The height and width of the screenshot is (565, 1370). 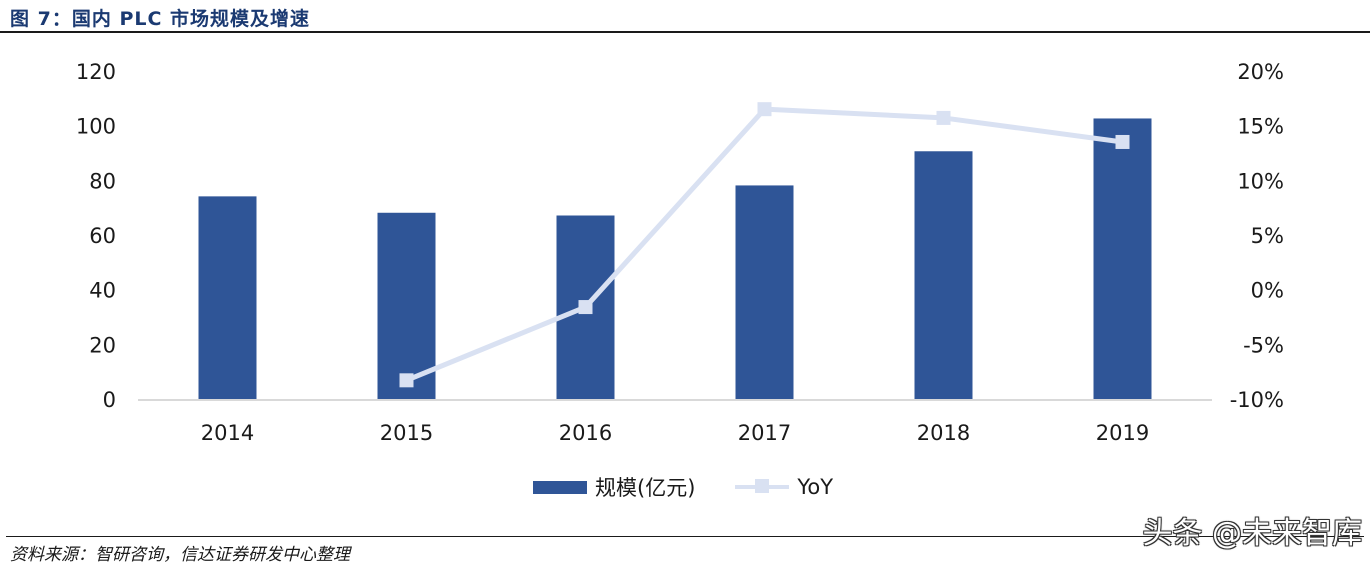 I want to click on figure-title: 图 7：国内 PLC 市场规模及增速, so click(x=160, y=19).